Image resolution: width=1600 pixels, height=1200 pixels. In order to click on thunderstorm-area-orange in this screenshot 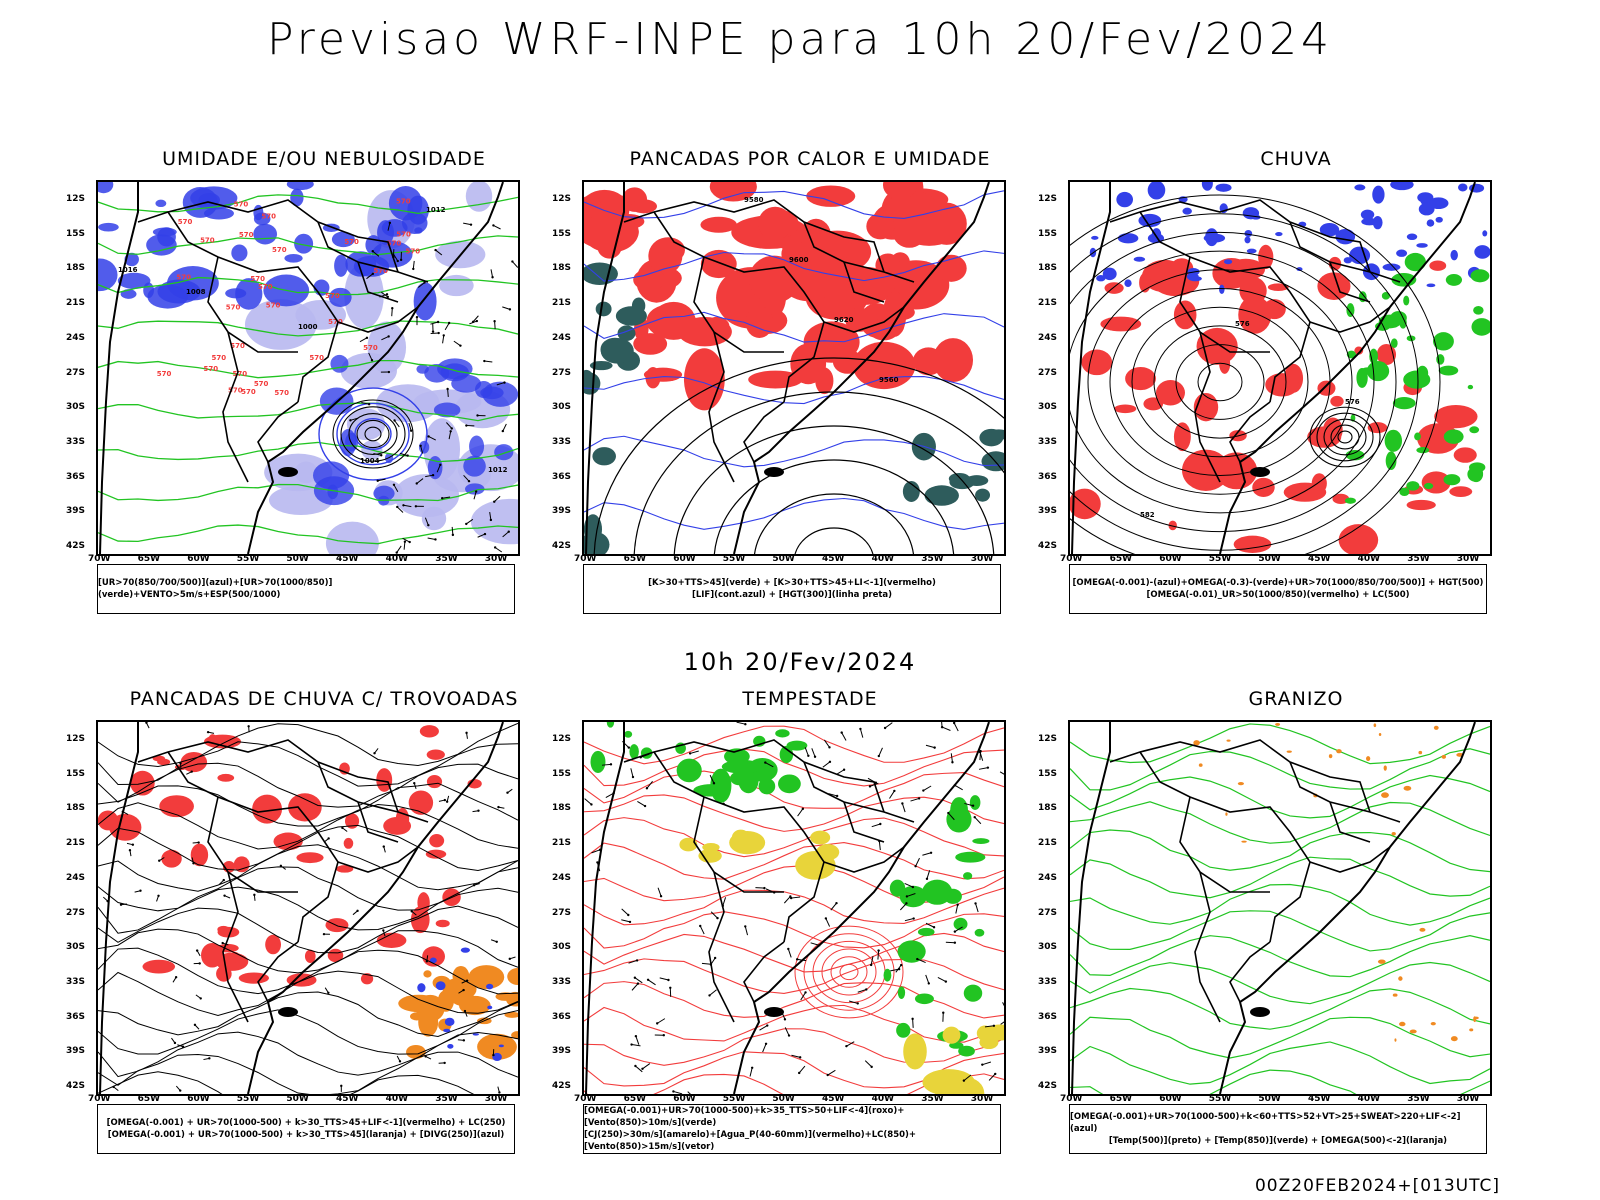, I will do `click(512, 976)`.